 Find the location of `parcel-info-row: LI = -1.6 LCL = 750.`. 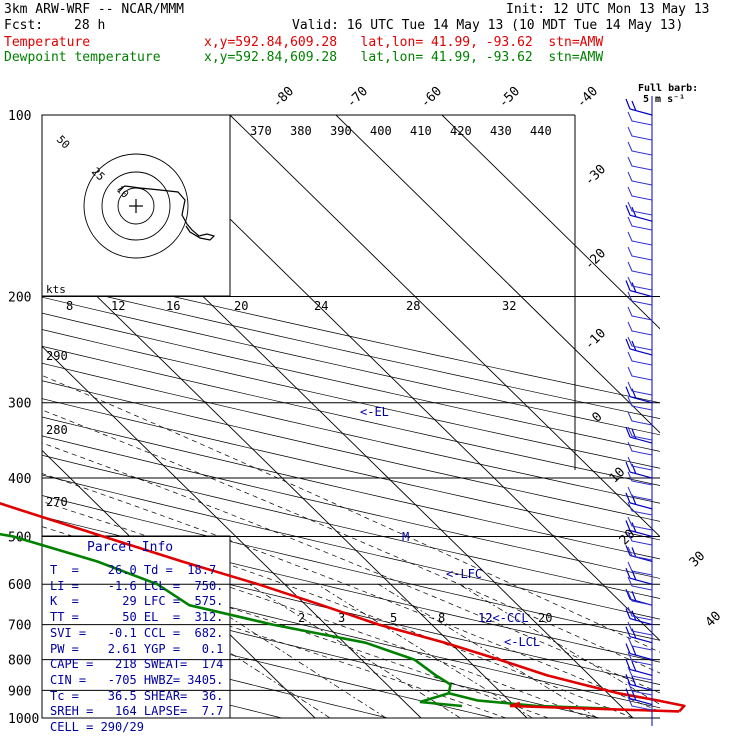

parcel-info-row: LI = -1.6 LCL = 750. is located at coordinates (137, 585).